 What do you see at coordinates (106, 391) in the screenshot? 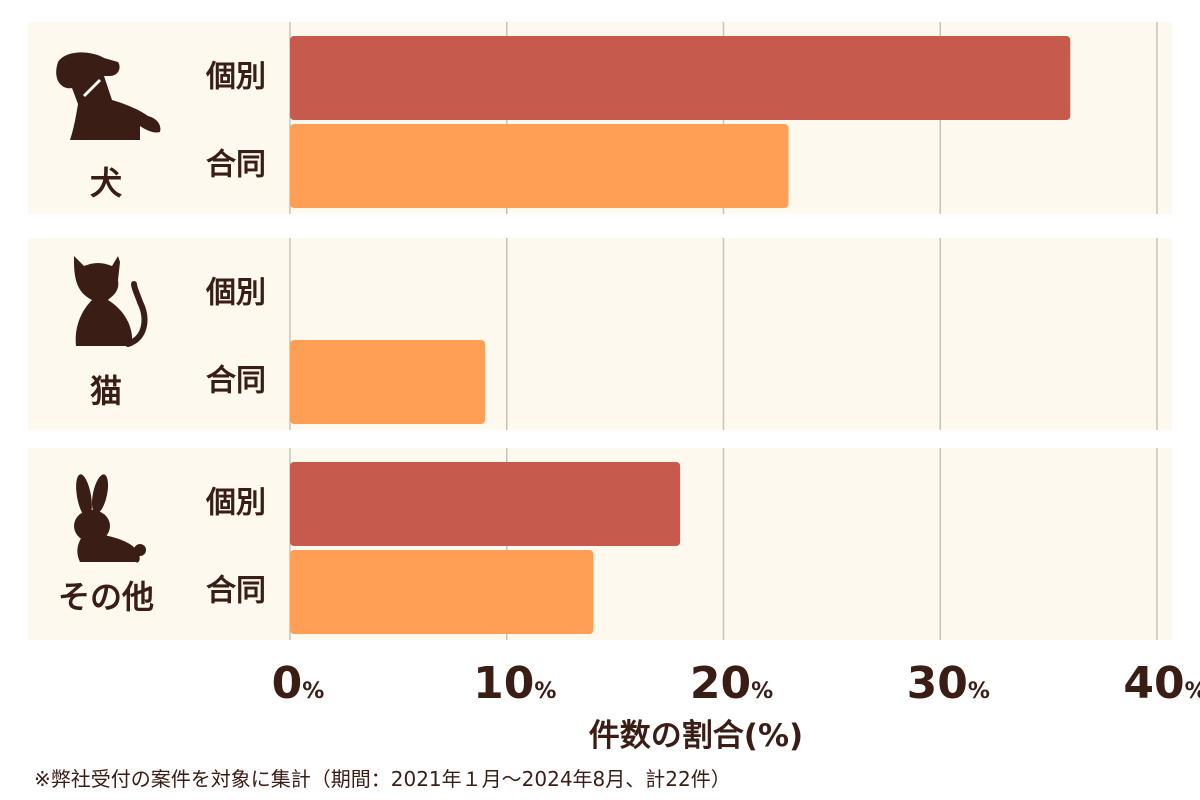
I see `group-label-cat: 猫` at bounding box center [106, 391].